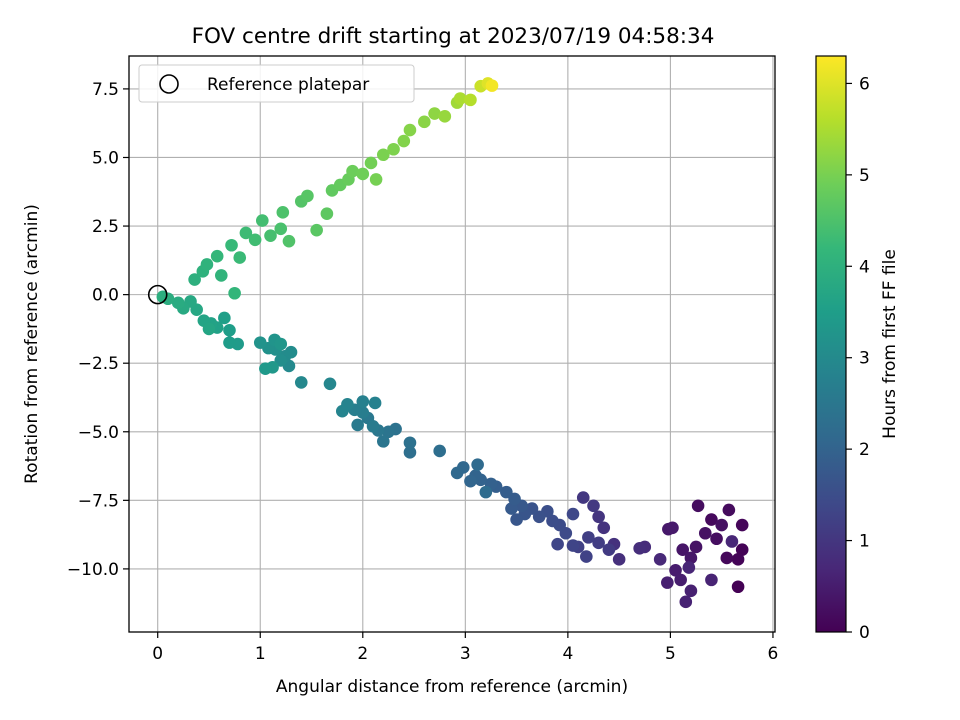 Image resolution: width=960 pixels, height=720 pixels. What do you see at coordinates (98, 364) in the screenshot?
I see `y-tick-label: −2.5` at bounding box center [98, 364].